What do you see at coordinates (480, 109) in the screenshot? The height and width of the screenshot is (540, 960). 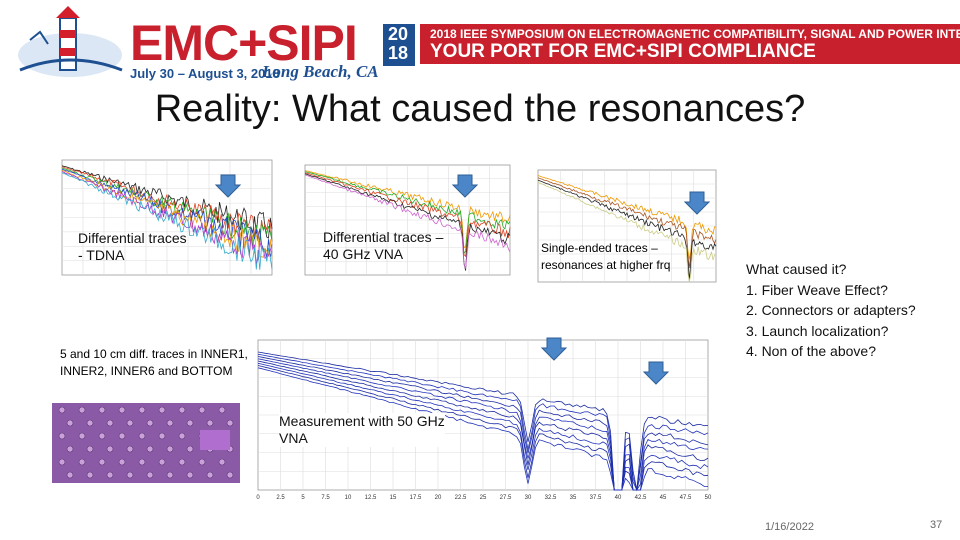 I see `slide-title: Reality: What caused the resonances?` at bounding box center [480, 109].